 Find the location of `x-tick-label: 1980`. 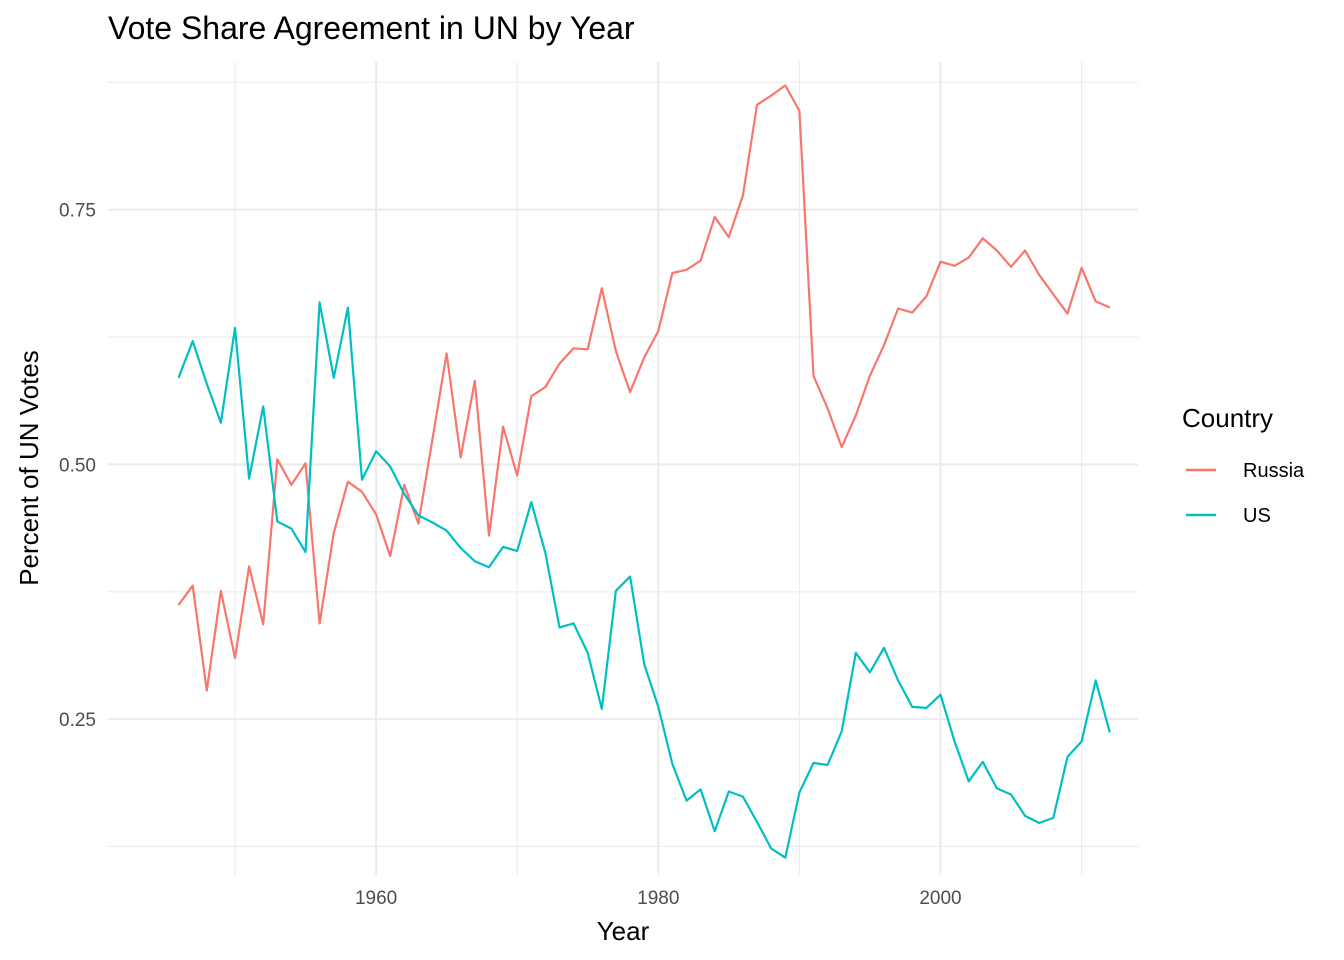

x-tick-label: 1980 is located at coordinates (658, 898).